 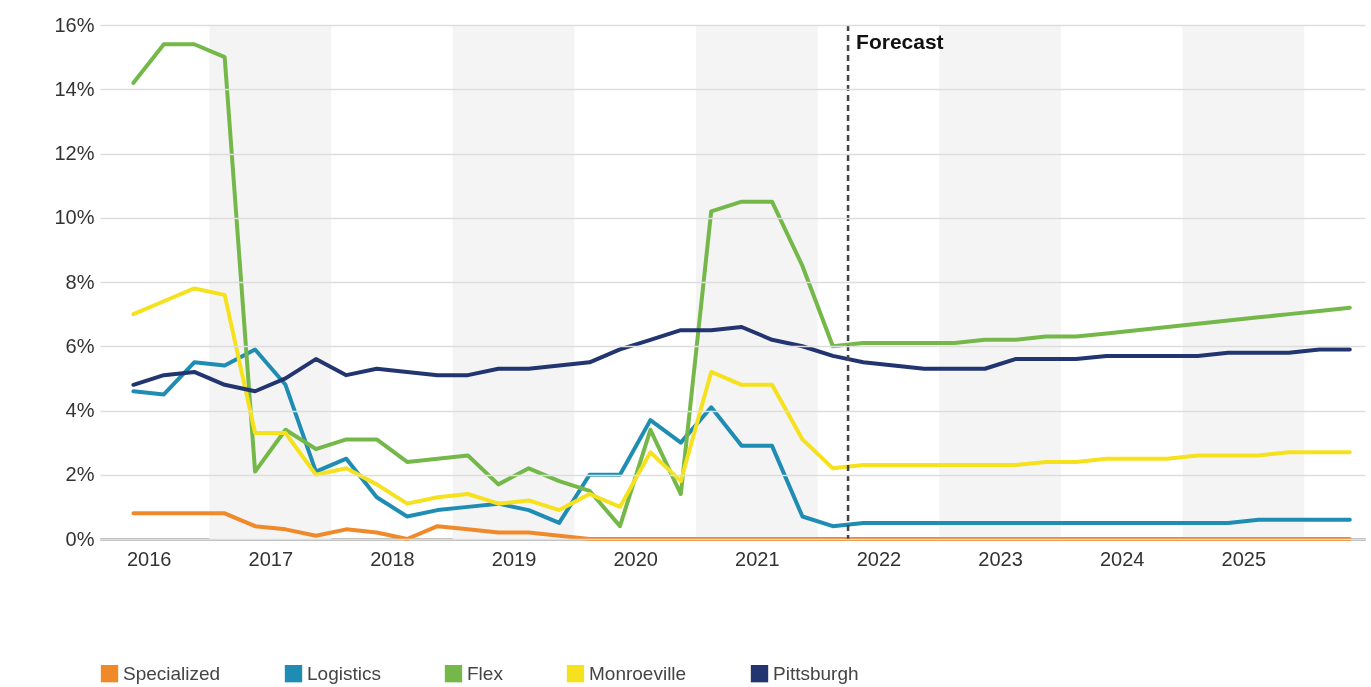 What do you see at coordinates (271, 558) in the screenshot?
I see `x-tick-label: 2017` at bounding box center [271, 558].